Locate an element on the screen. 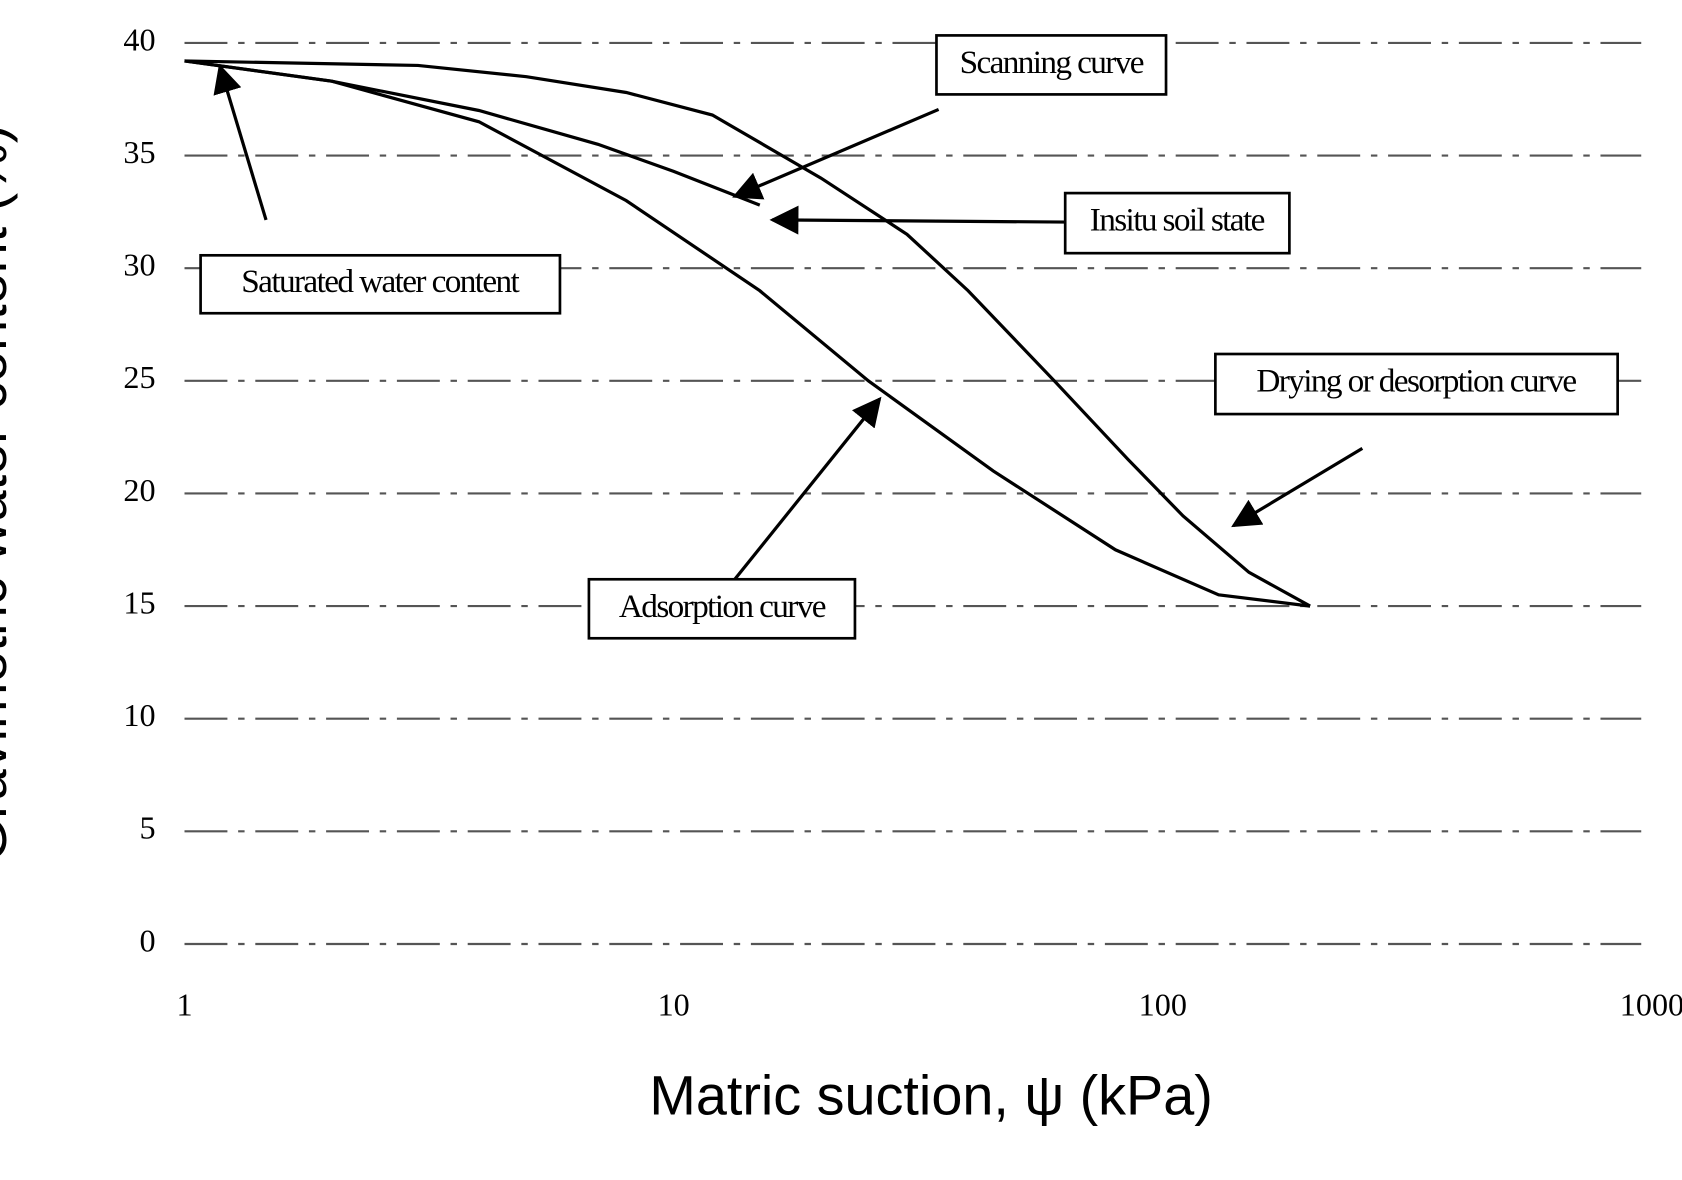 Image resolution: width=1682 pixels, height=1180 pixels. y-axis-title: Gravimetric water content (%) is located at coordinates (9, 494).